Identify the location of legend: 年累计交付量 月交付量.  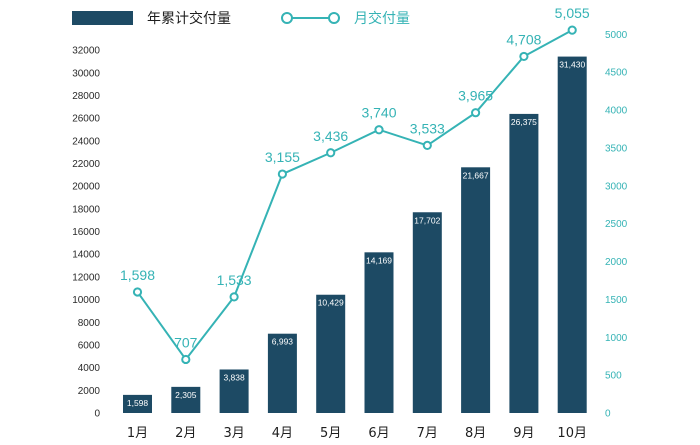
(241, 18).